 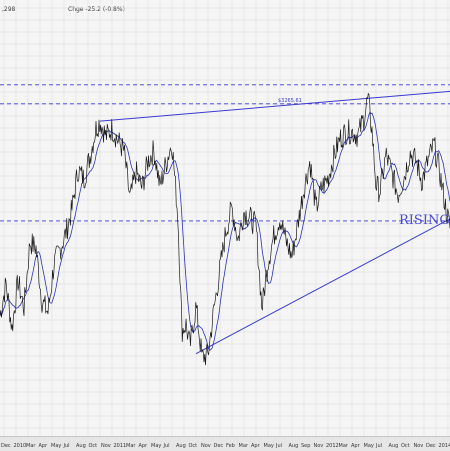 I want to click on annotation-text: RISING W, so click(x=424, y=220).